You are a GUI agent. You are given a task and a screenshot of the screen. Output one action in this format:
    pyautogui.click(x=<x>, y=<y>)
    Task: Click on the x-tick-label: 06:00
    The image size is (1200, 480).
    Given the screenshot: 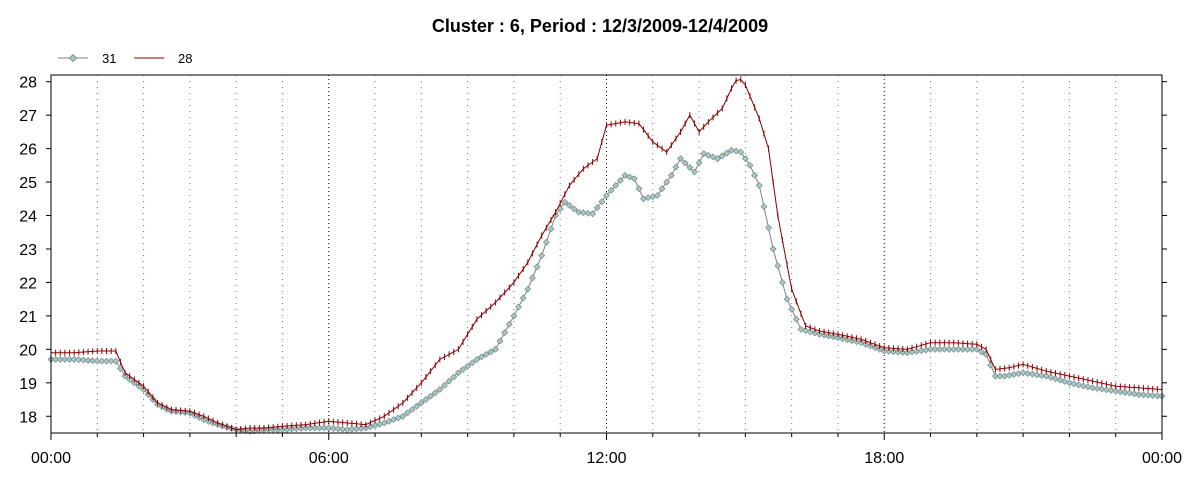 What is the action you would take?
    pyautogui.click(x=329, y=458)
    